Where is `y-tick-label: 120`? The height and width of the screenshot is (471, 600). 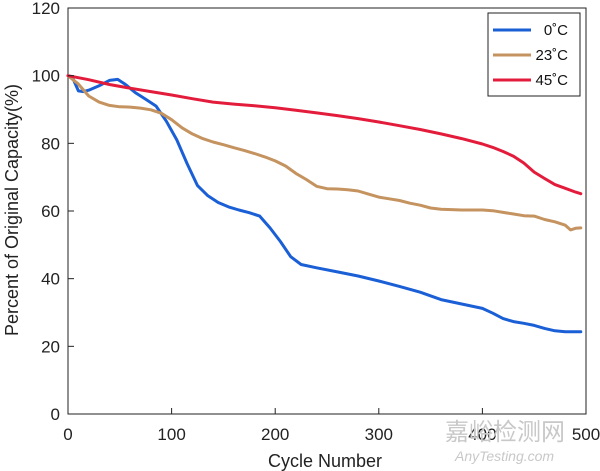
y-tick-label: 120 is located at coordinates (46, 9).